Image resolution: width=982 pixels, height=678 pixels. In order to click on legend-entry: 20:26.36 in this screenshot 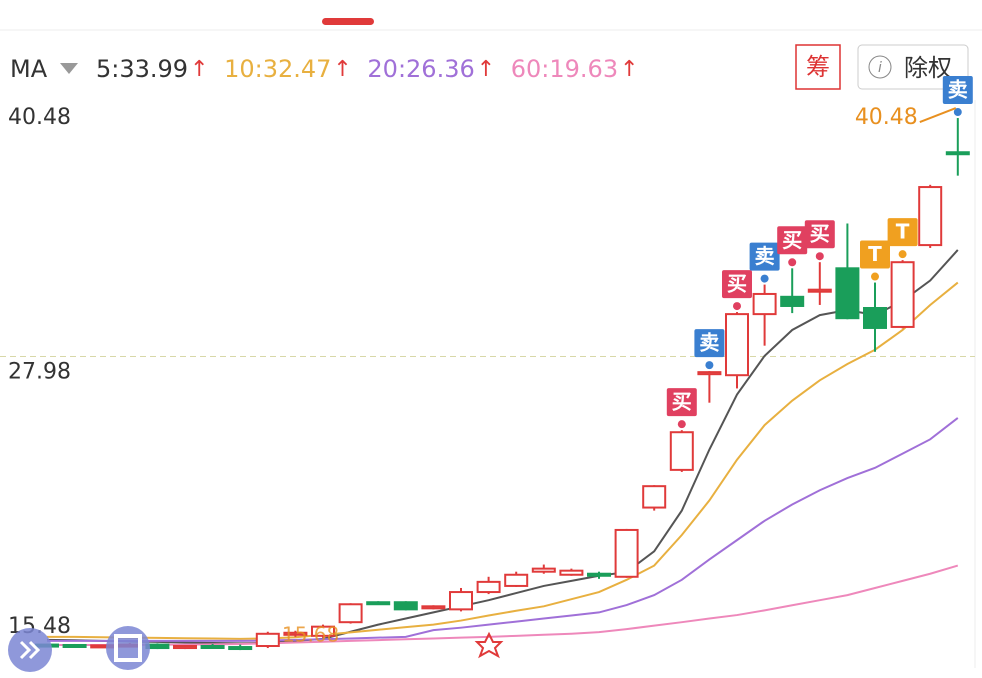, I will do `click(420, 69)`.